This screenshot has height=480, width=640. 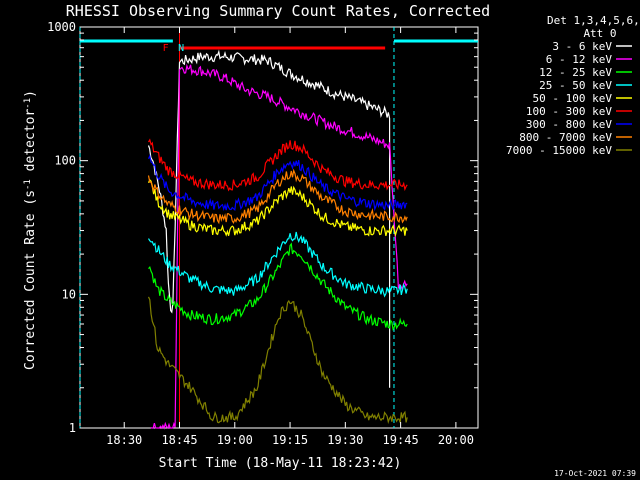 What do you see at coordinates (30, 280) in the screenshot?
I see `y-axis-label-main: Corrected Count Rate (s` at bounding box center [30, 280].